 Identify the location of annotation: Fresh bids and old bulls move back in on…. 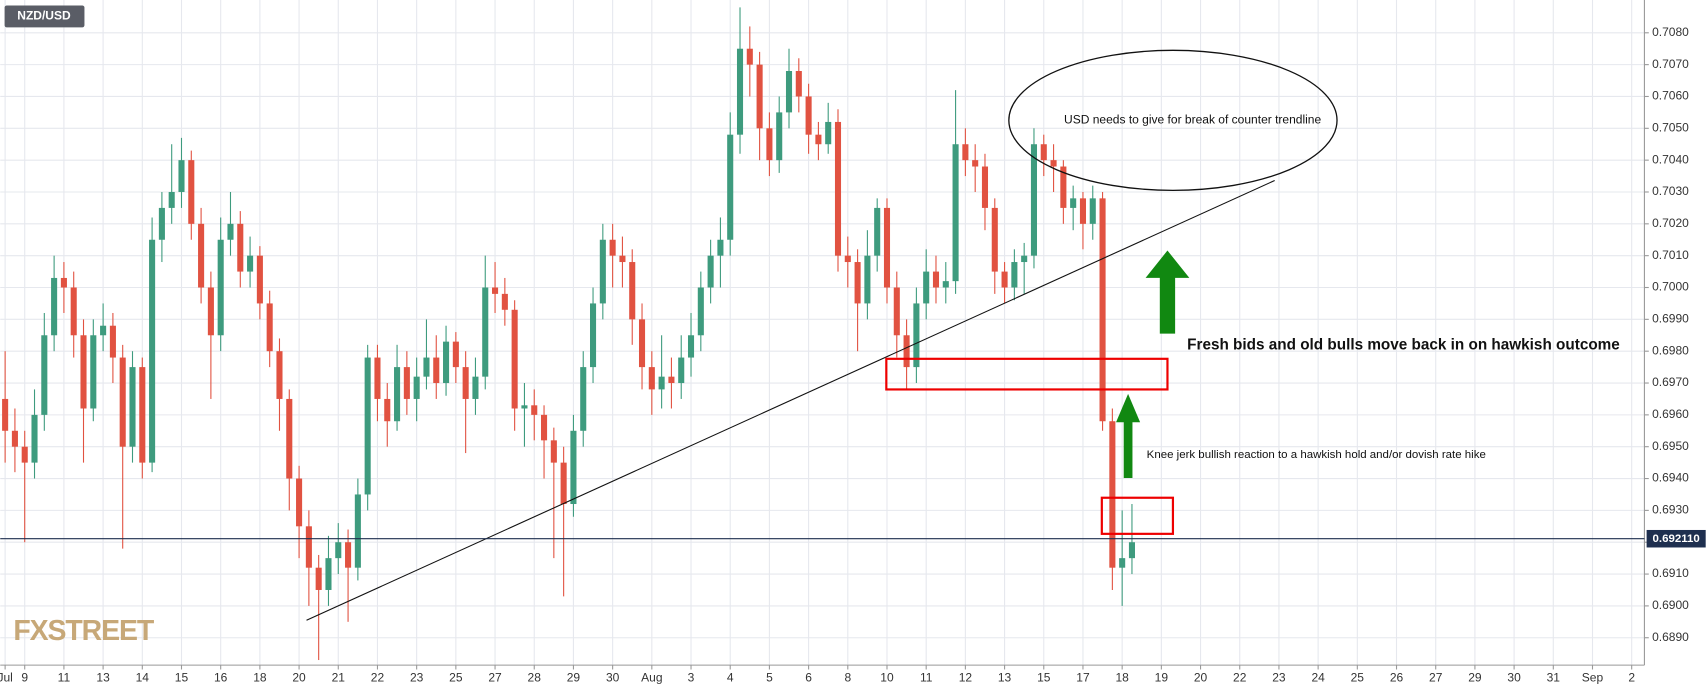
(1403, 345).